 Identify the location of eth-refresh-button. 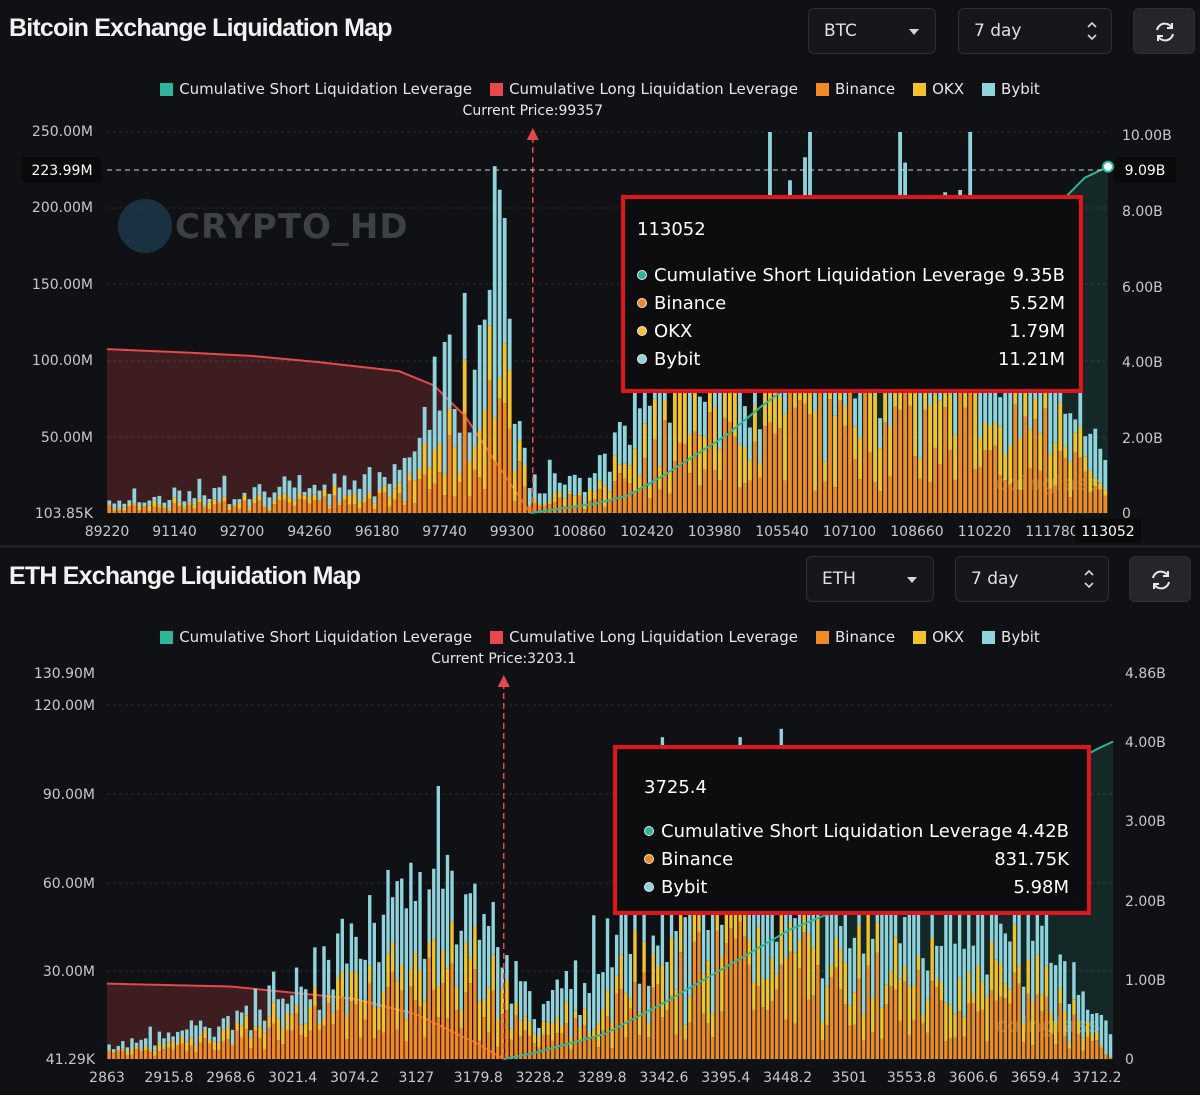
(1160, 579).